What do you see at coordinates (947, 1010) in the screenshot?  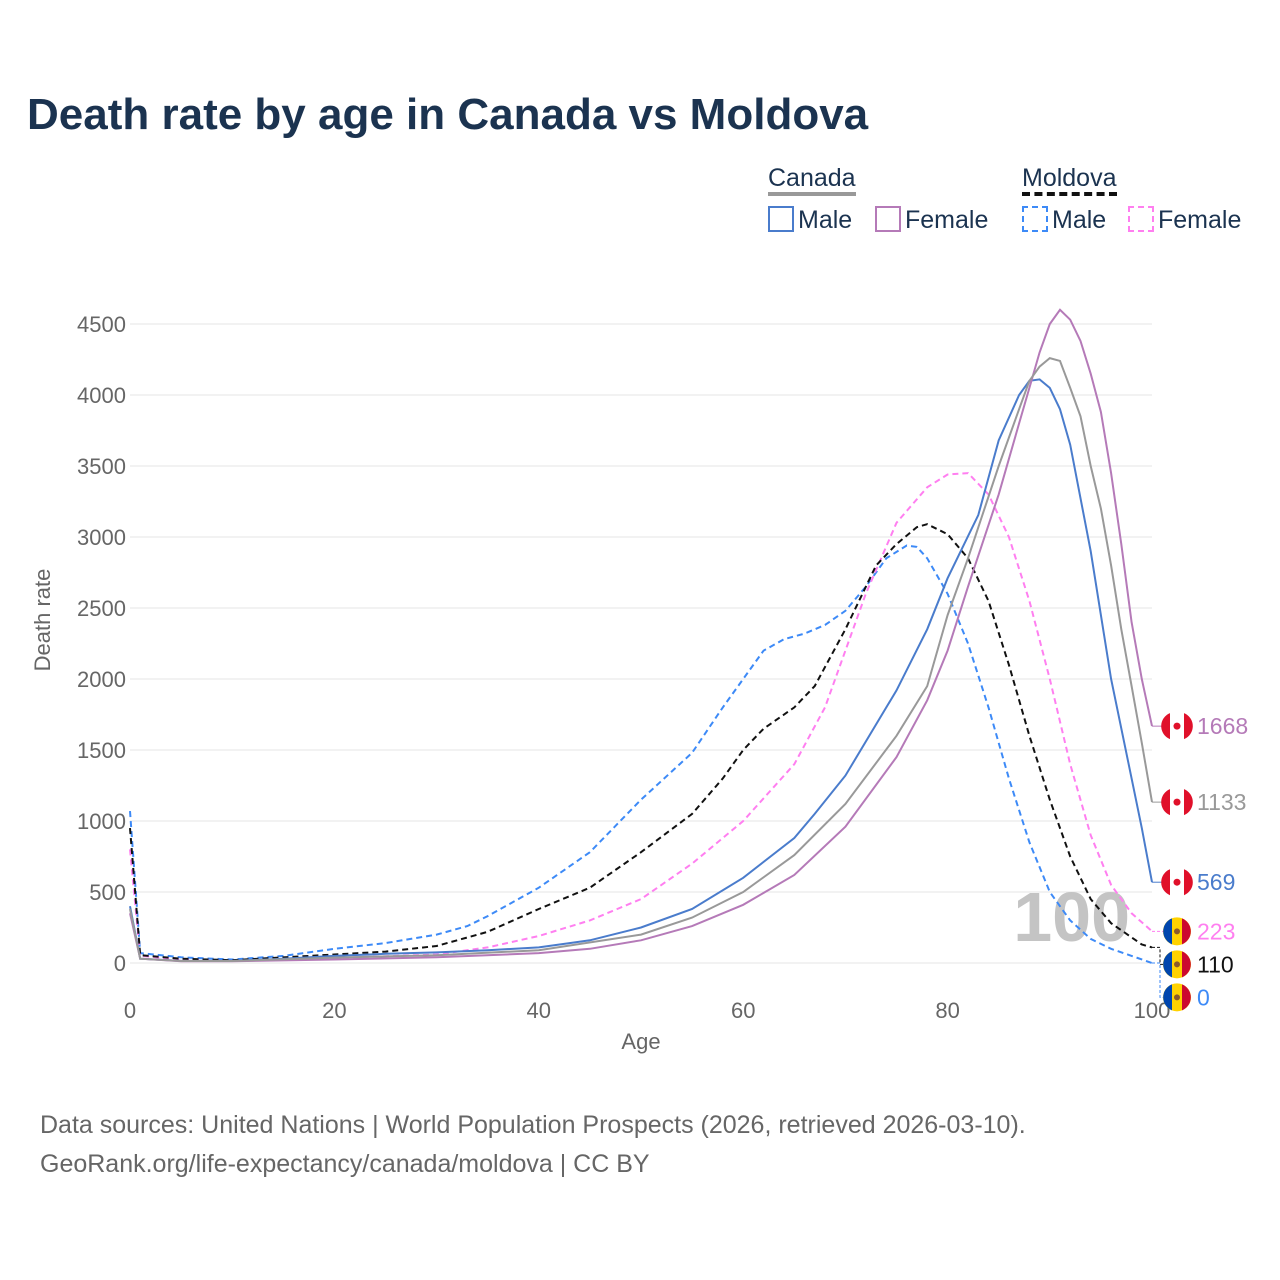 I see `x-tick-label: 80` at bounding box center [947, 1010].